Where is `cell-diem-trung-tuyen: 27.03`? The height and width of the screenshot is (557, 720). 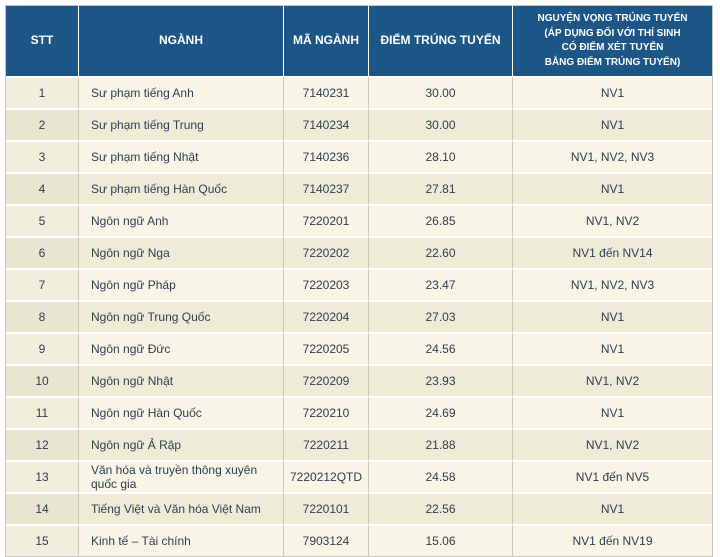 cell-diem-trung-tuyen: 27.03 is located at coordinates (440, 316).